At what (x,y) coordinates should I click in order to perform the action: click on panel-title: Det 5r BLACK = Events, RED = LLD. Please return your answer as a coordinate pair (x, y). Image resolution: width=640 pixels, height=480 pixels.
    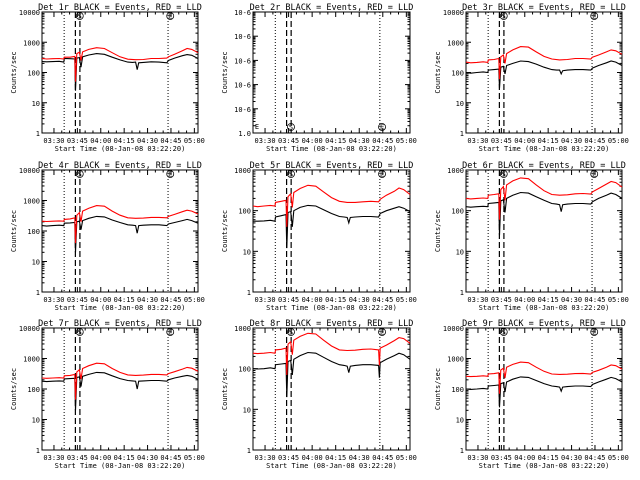
    Looking at the image, I should click on (332, 166).